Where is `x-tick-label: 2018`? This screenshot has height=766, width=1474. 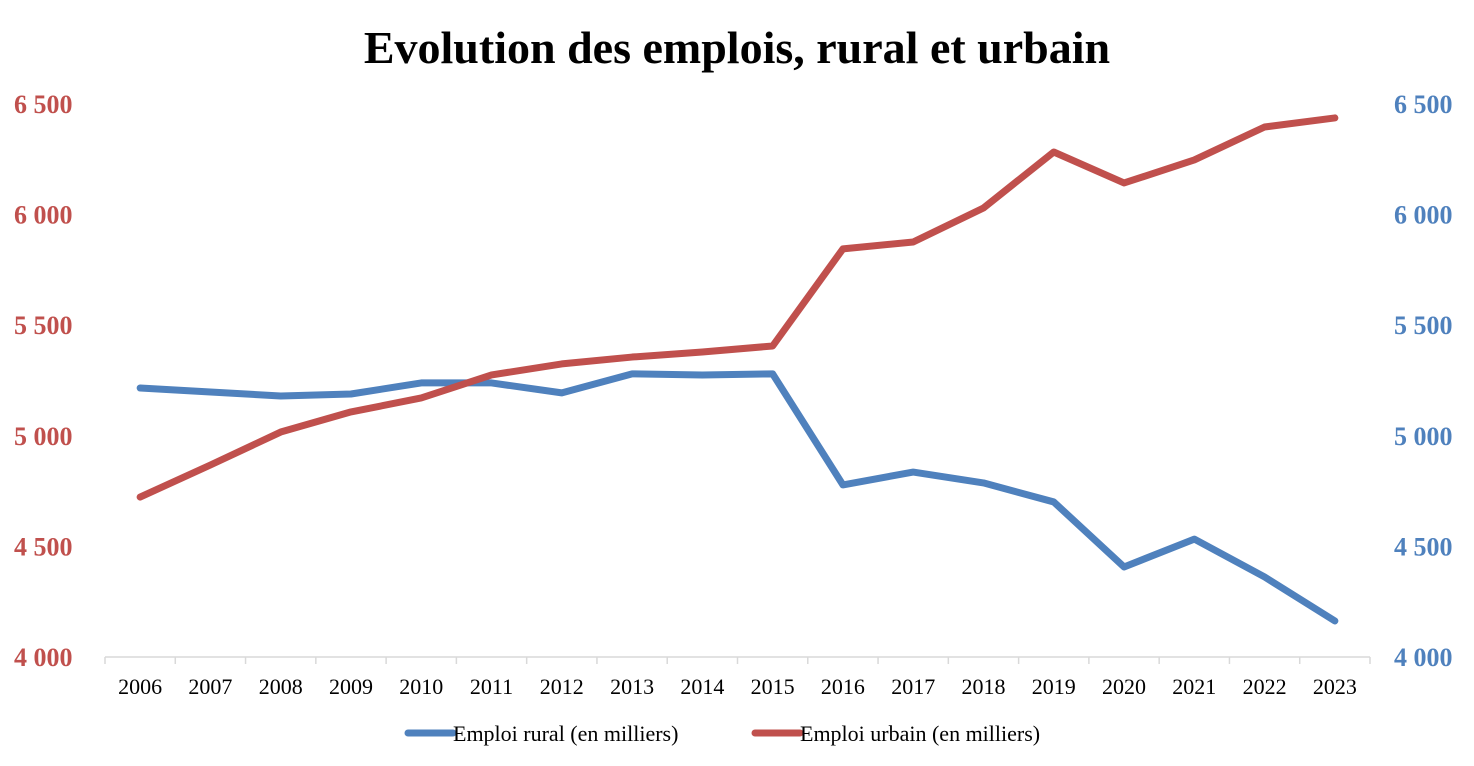
x-tick-label: 2018 is located at coordinates (983, 686).